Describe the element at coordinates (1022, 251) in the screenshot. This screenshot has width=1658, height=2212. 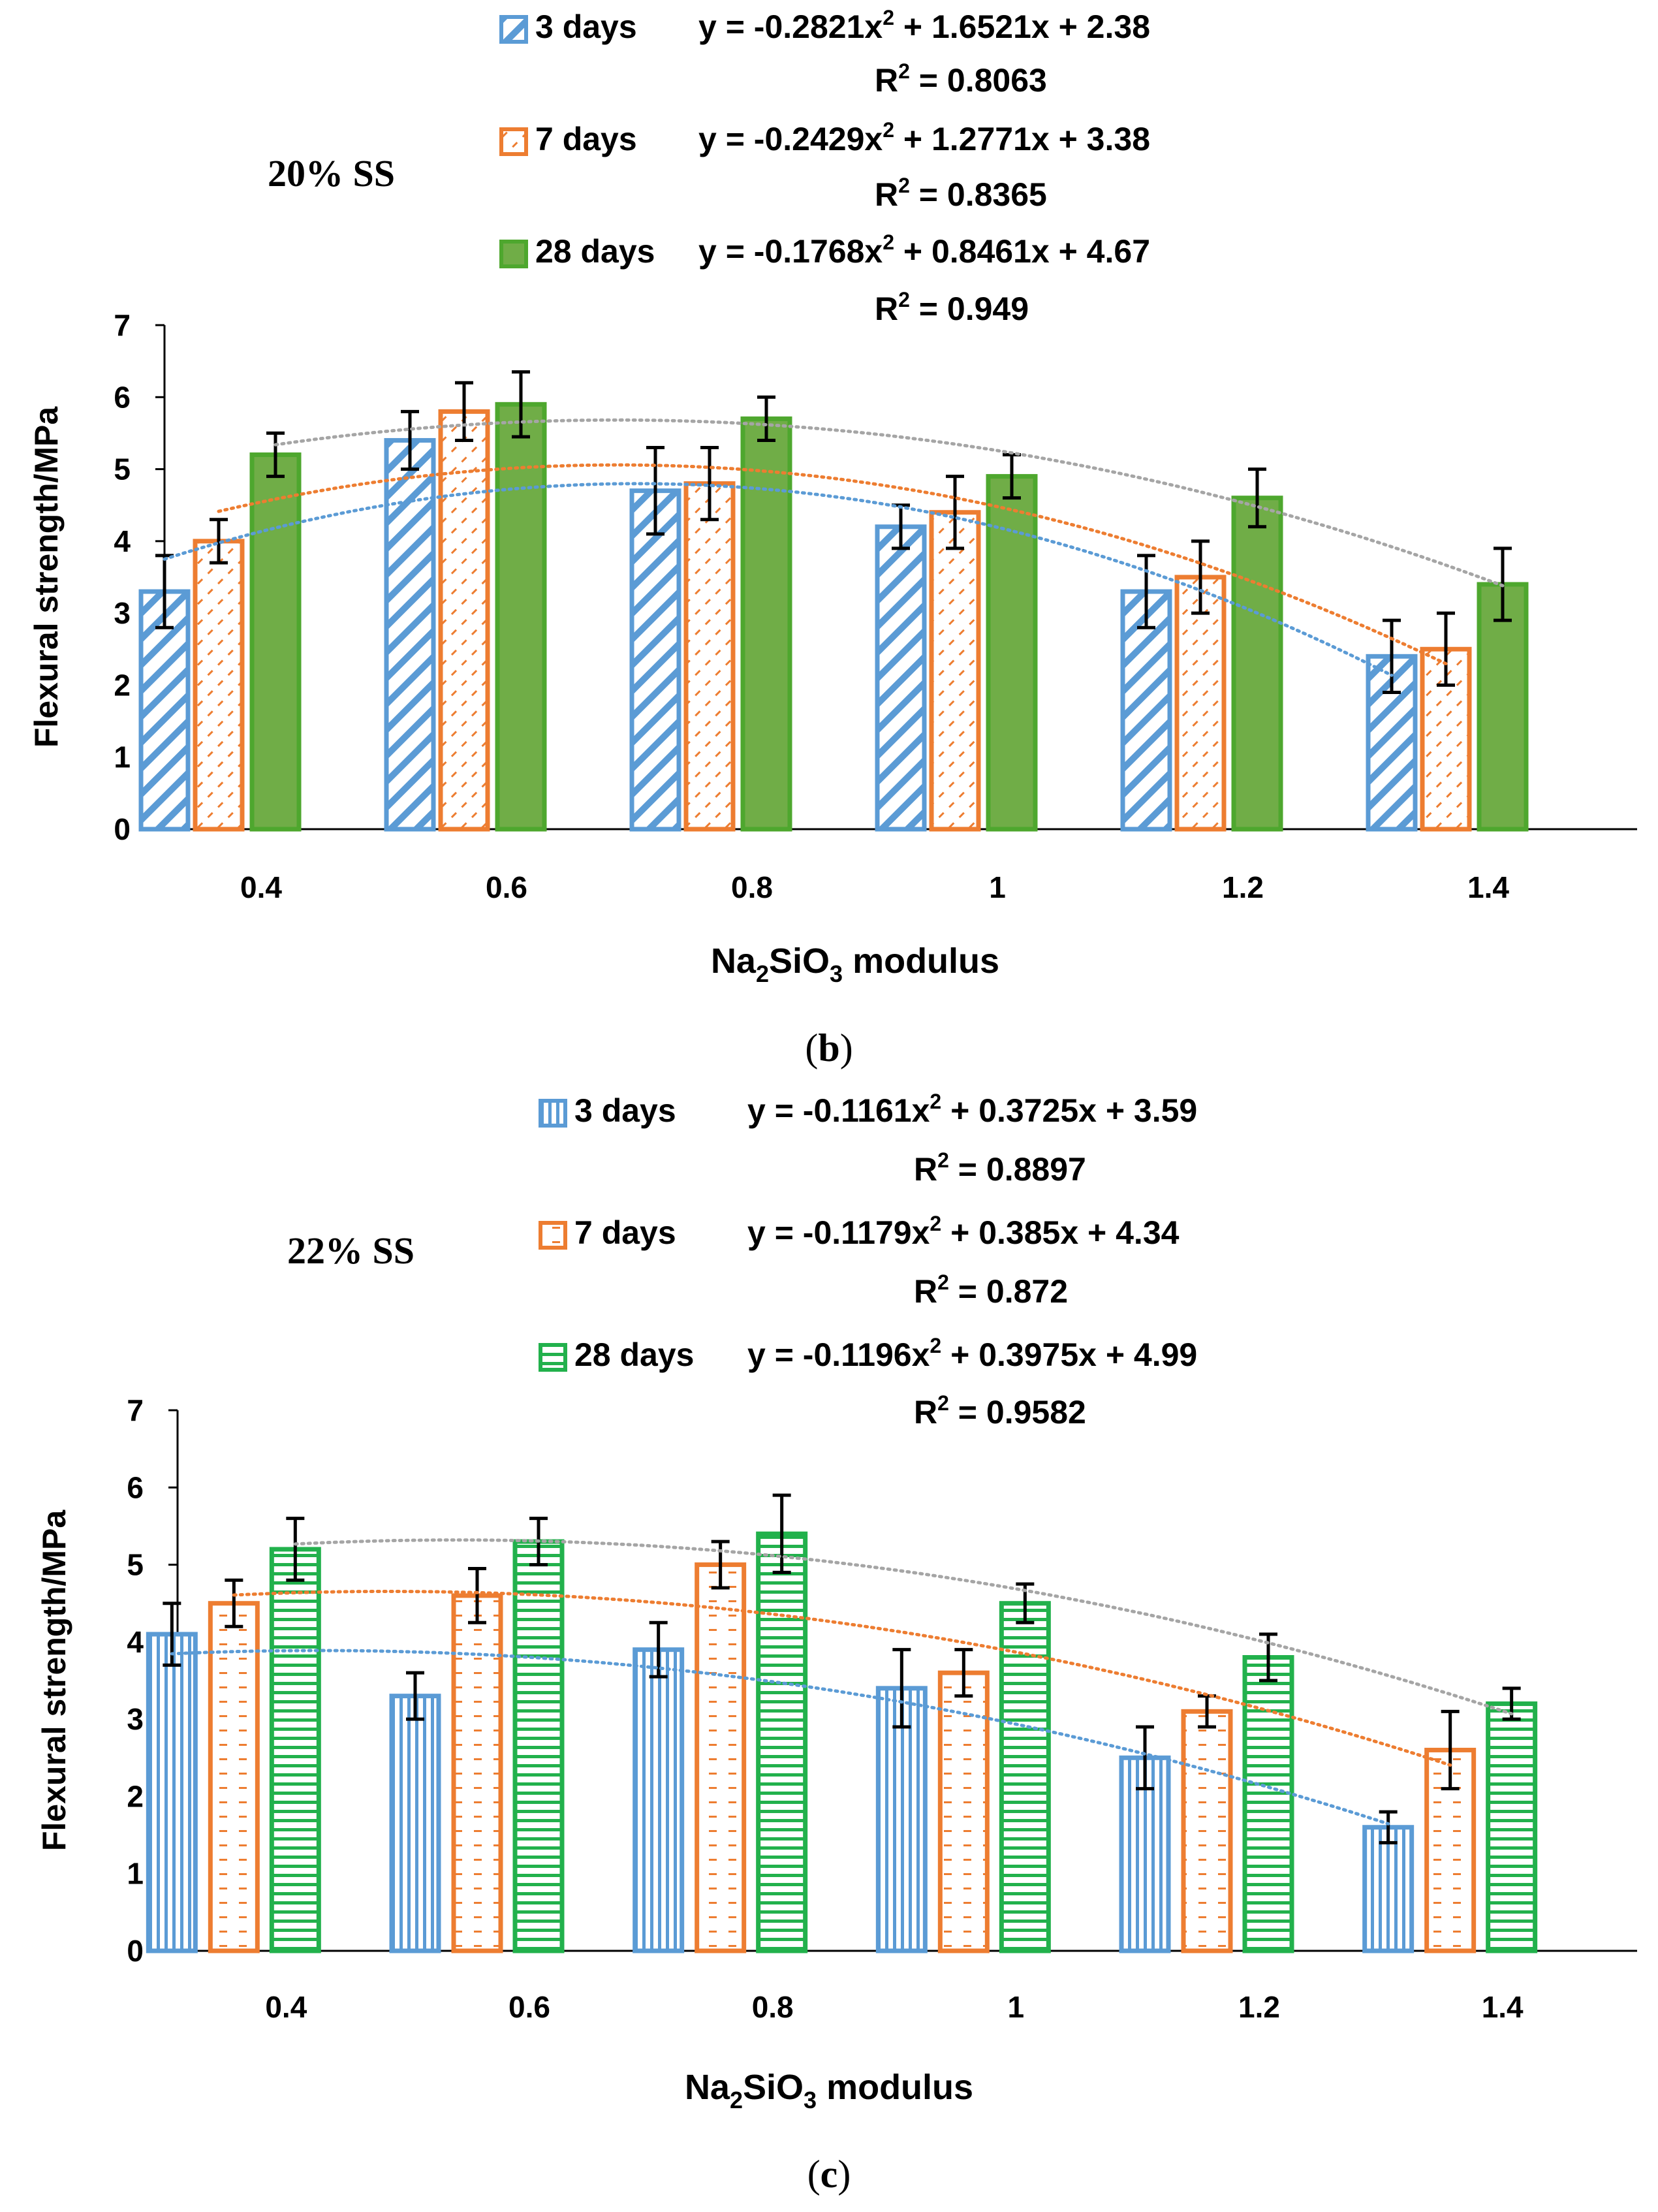
I see `equation-part: + 0.8461x + 4.67` at that location.